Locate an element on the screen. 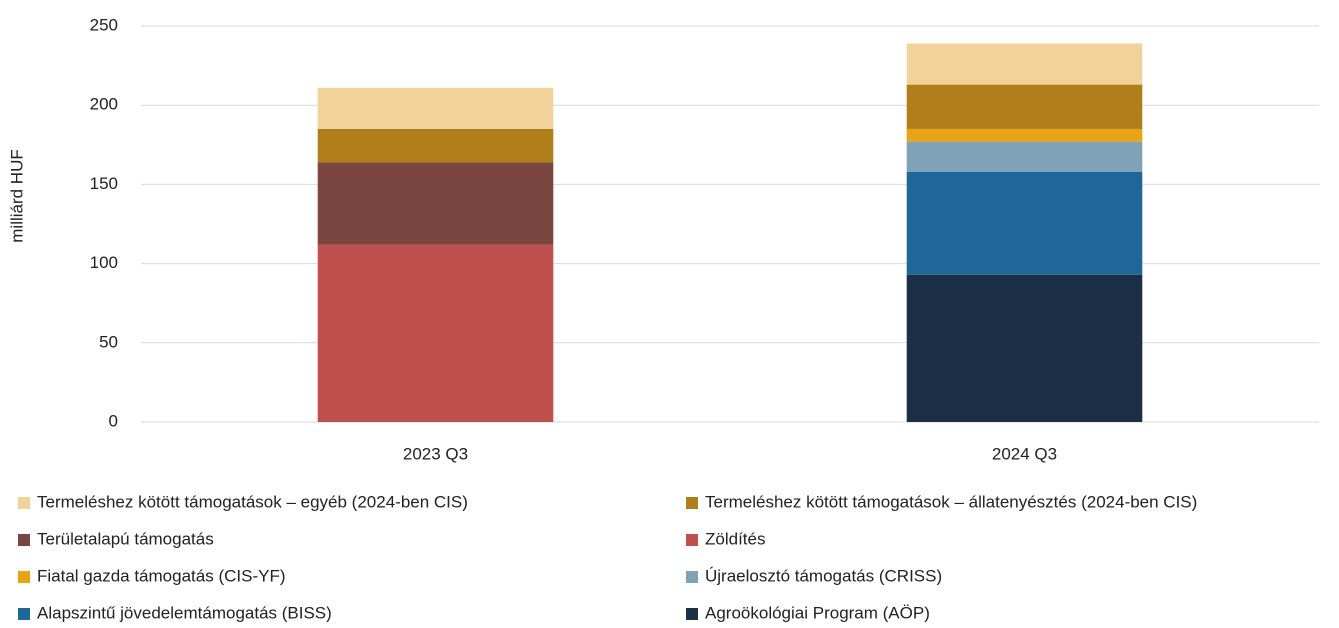 This screenshot has width=1339, height=628. y-tick-label: 0 is located at coordinates (113, 420).